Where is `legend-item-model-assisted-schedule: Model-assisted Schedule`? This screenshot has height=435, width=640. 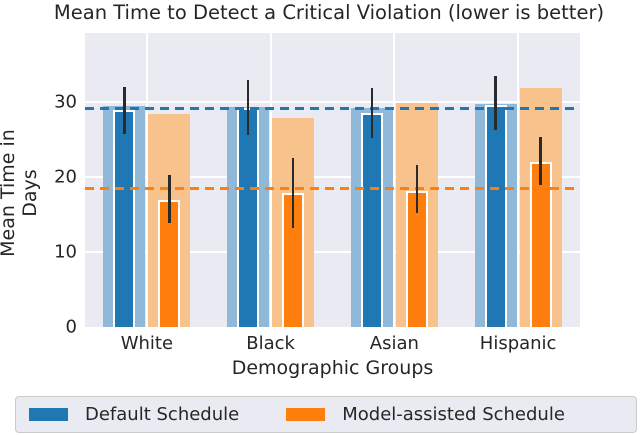 legend-item-model-assisted-schedule: Model-assisted Schedule is located at coordinates (425, 414).